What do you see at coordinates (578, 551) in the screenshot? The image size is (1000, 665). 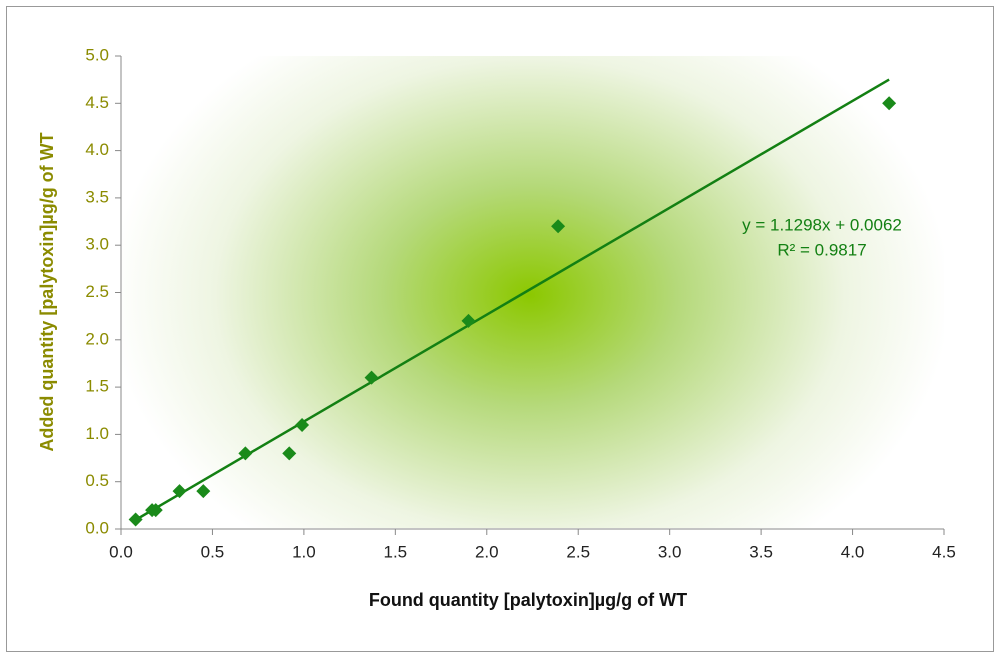 I see `x-tick-label: 2.5` at bounding box center [578, 551].